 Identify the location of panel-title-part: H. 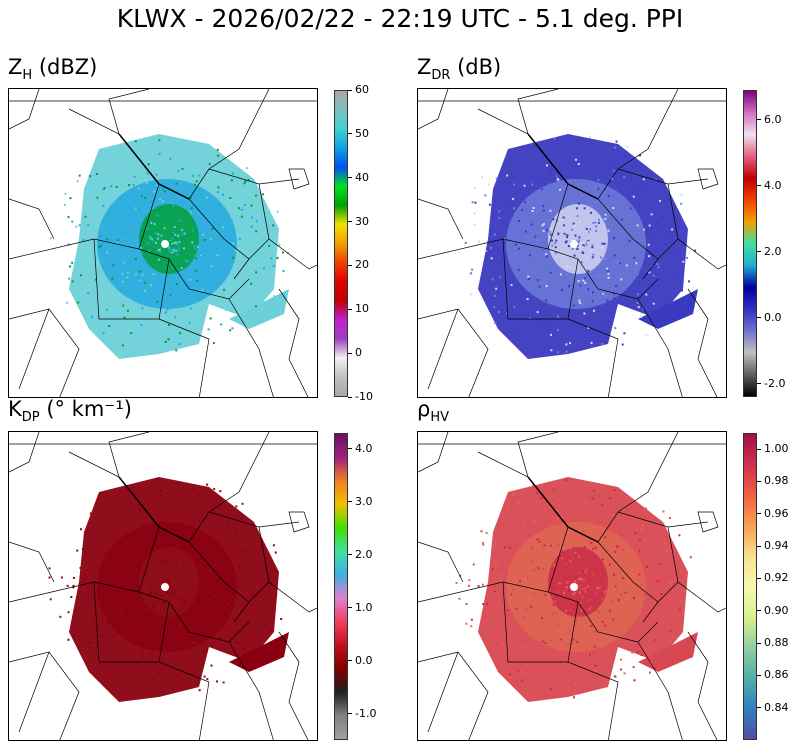
(27, 76).